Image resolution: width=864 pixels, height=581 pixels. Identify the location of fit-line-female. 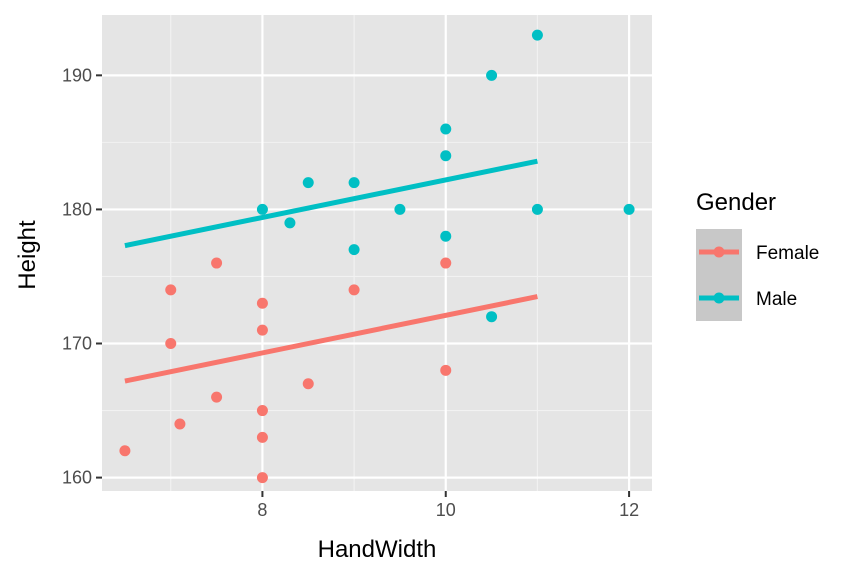
(331, 339).